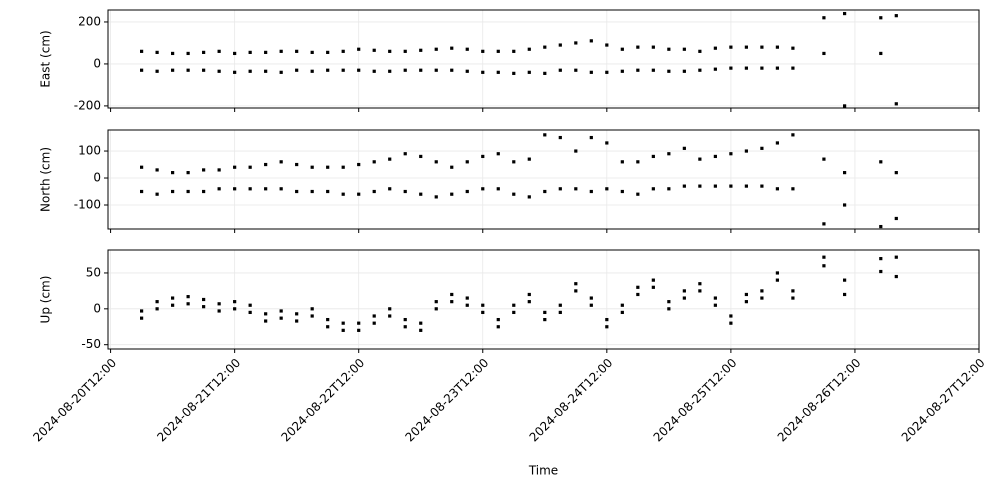  Describe the element at coordinates (89, 151) in the screenshot. I see `y-tick-label: 100` at that location.